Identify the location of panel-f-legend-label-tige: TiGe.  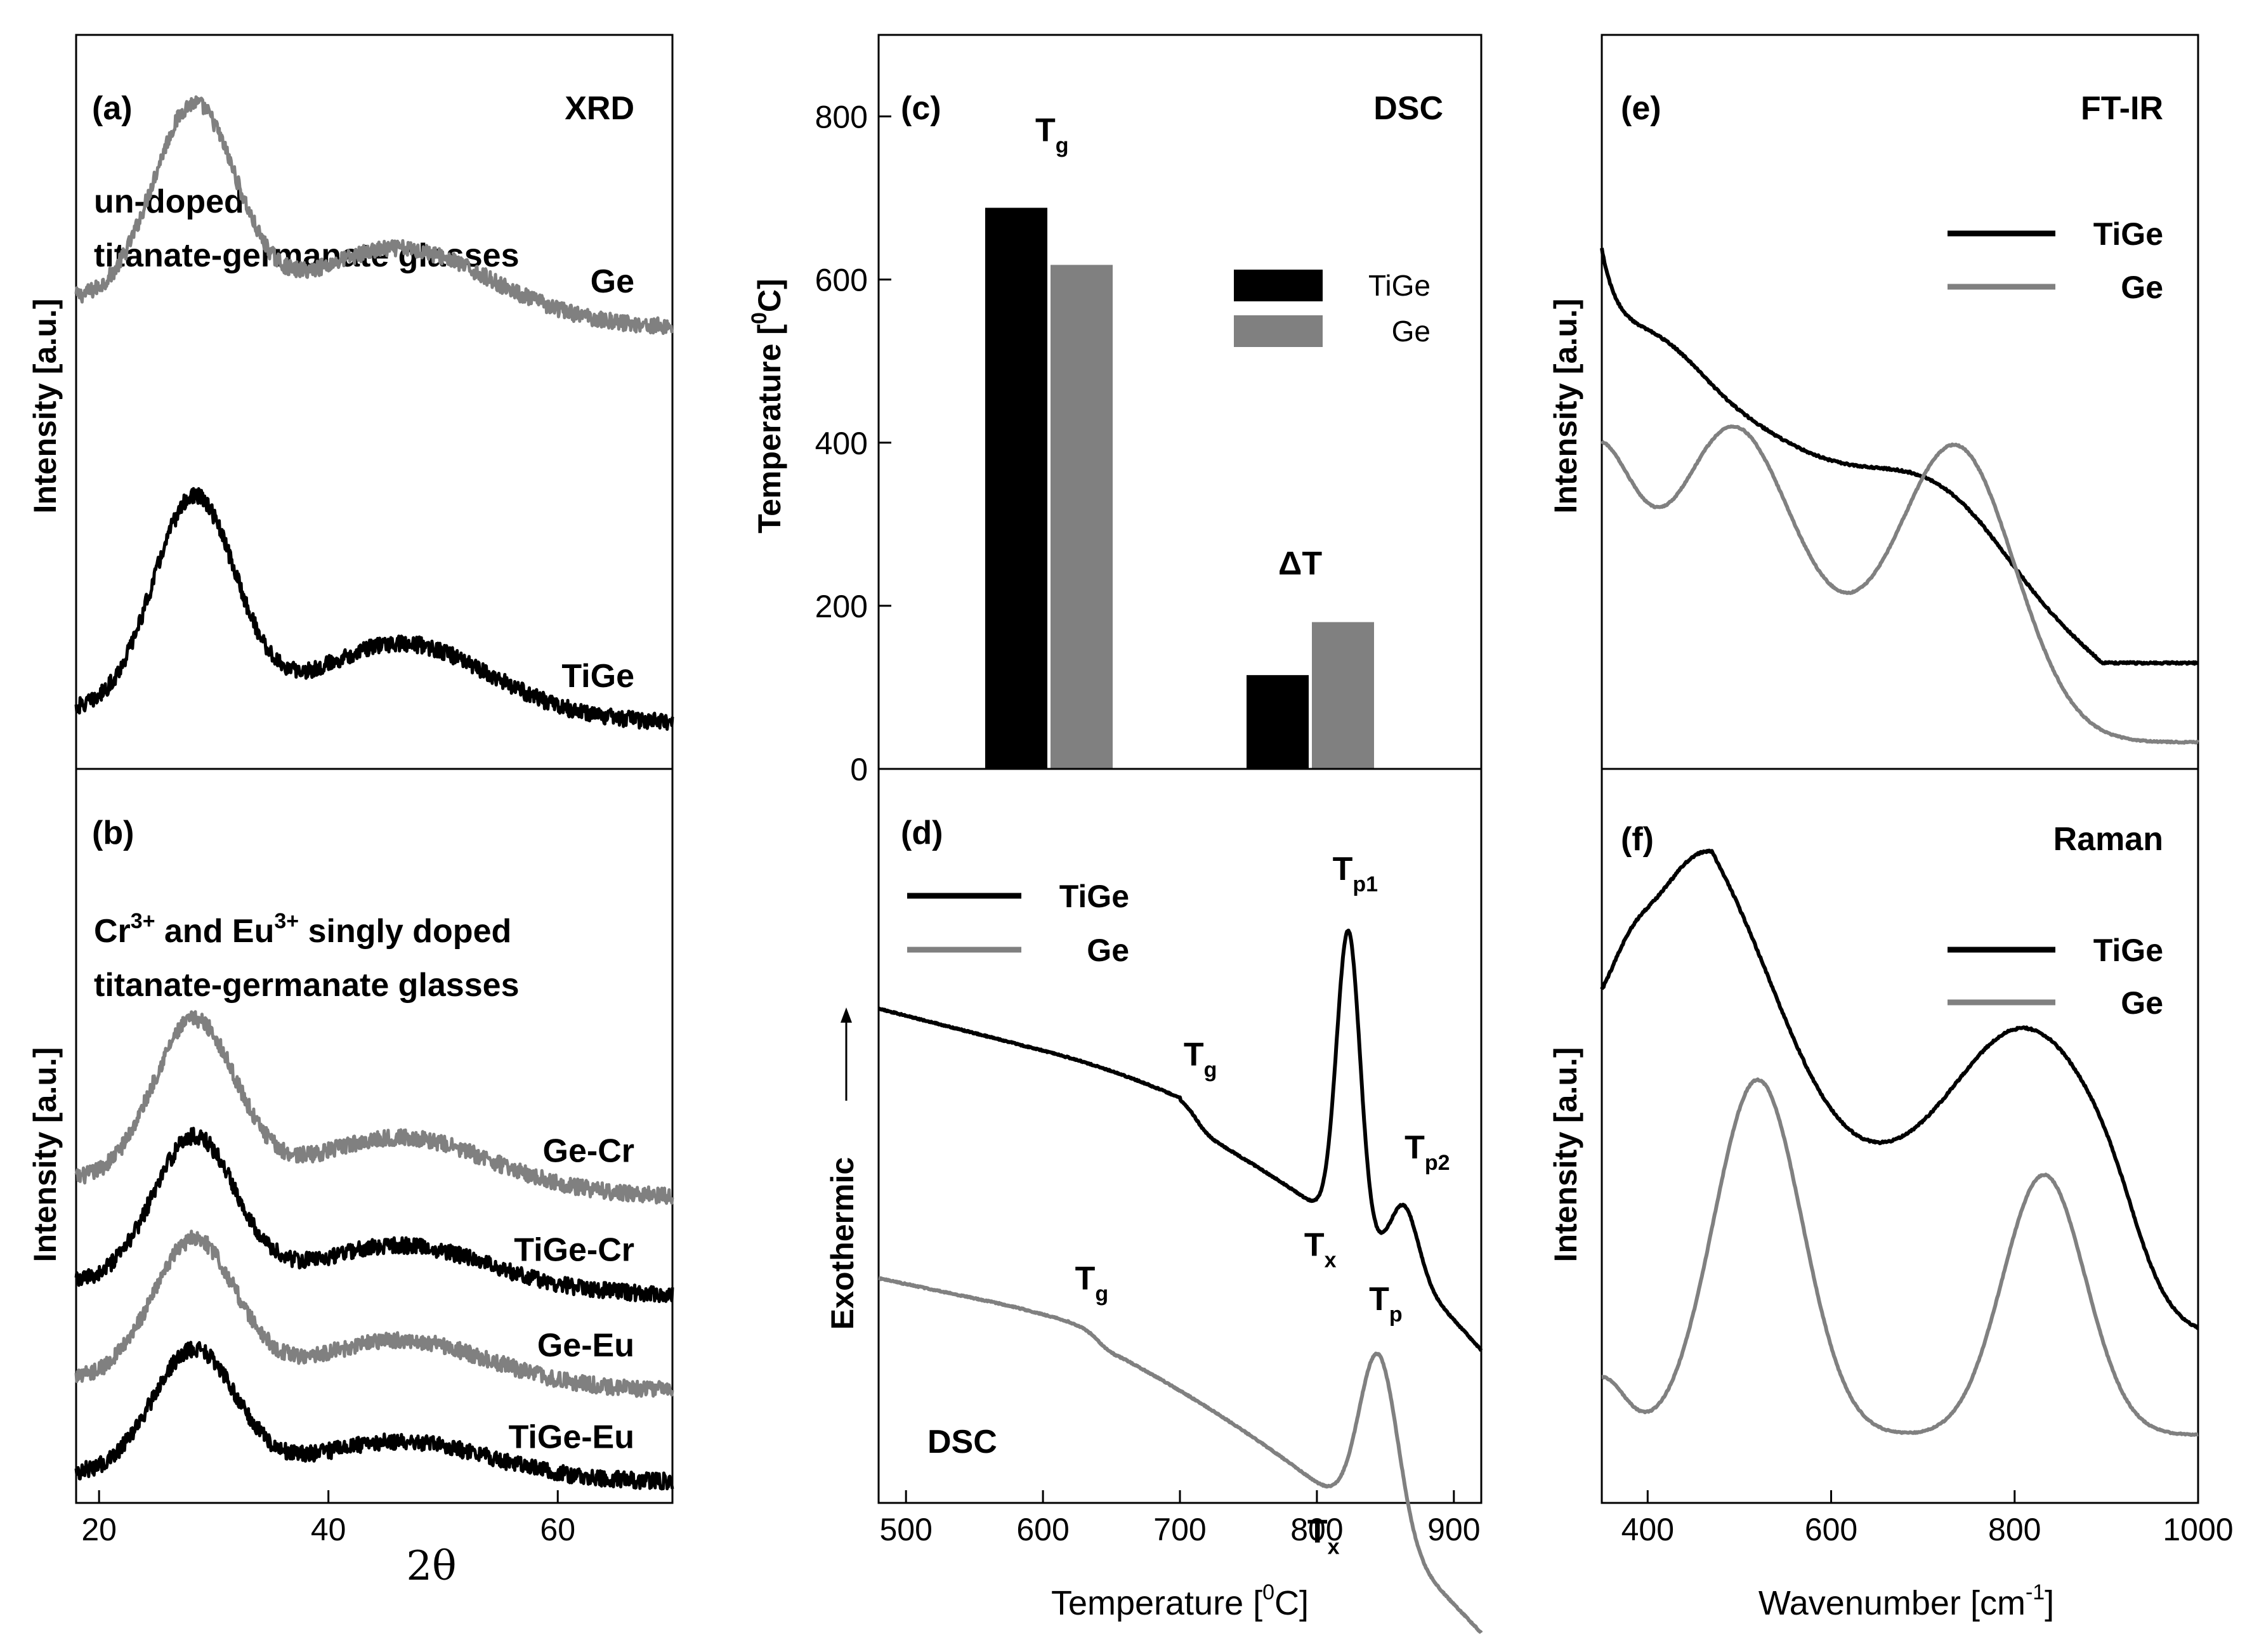
(2128, 950).